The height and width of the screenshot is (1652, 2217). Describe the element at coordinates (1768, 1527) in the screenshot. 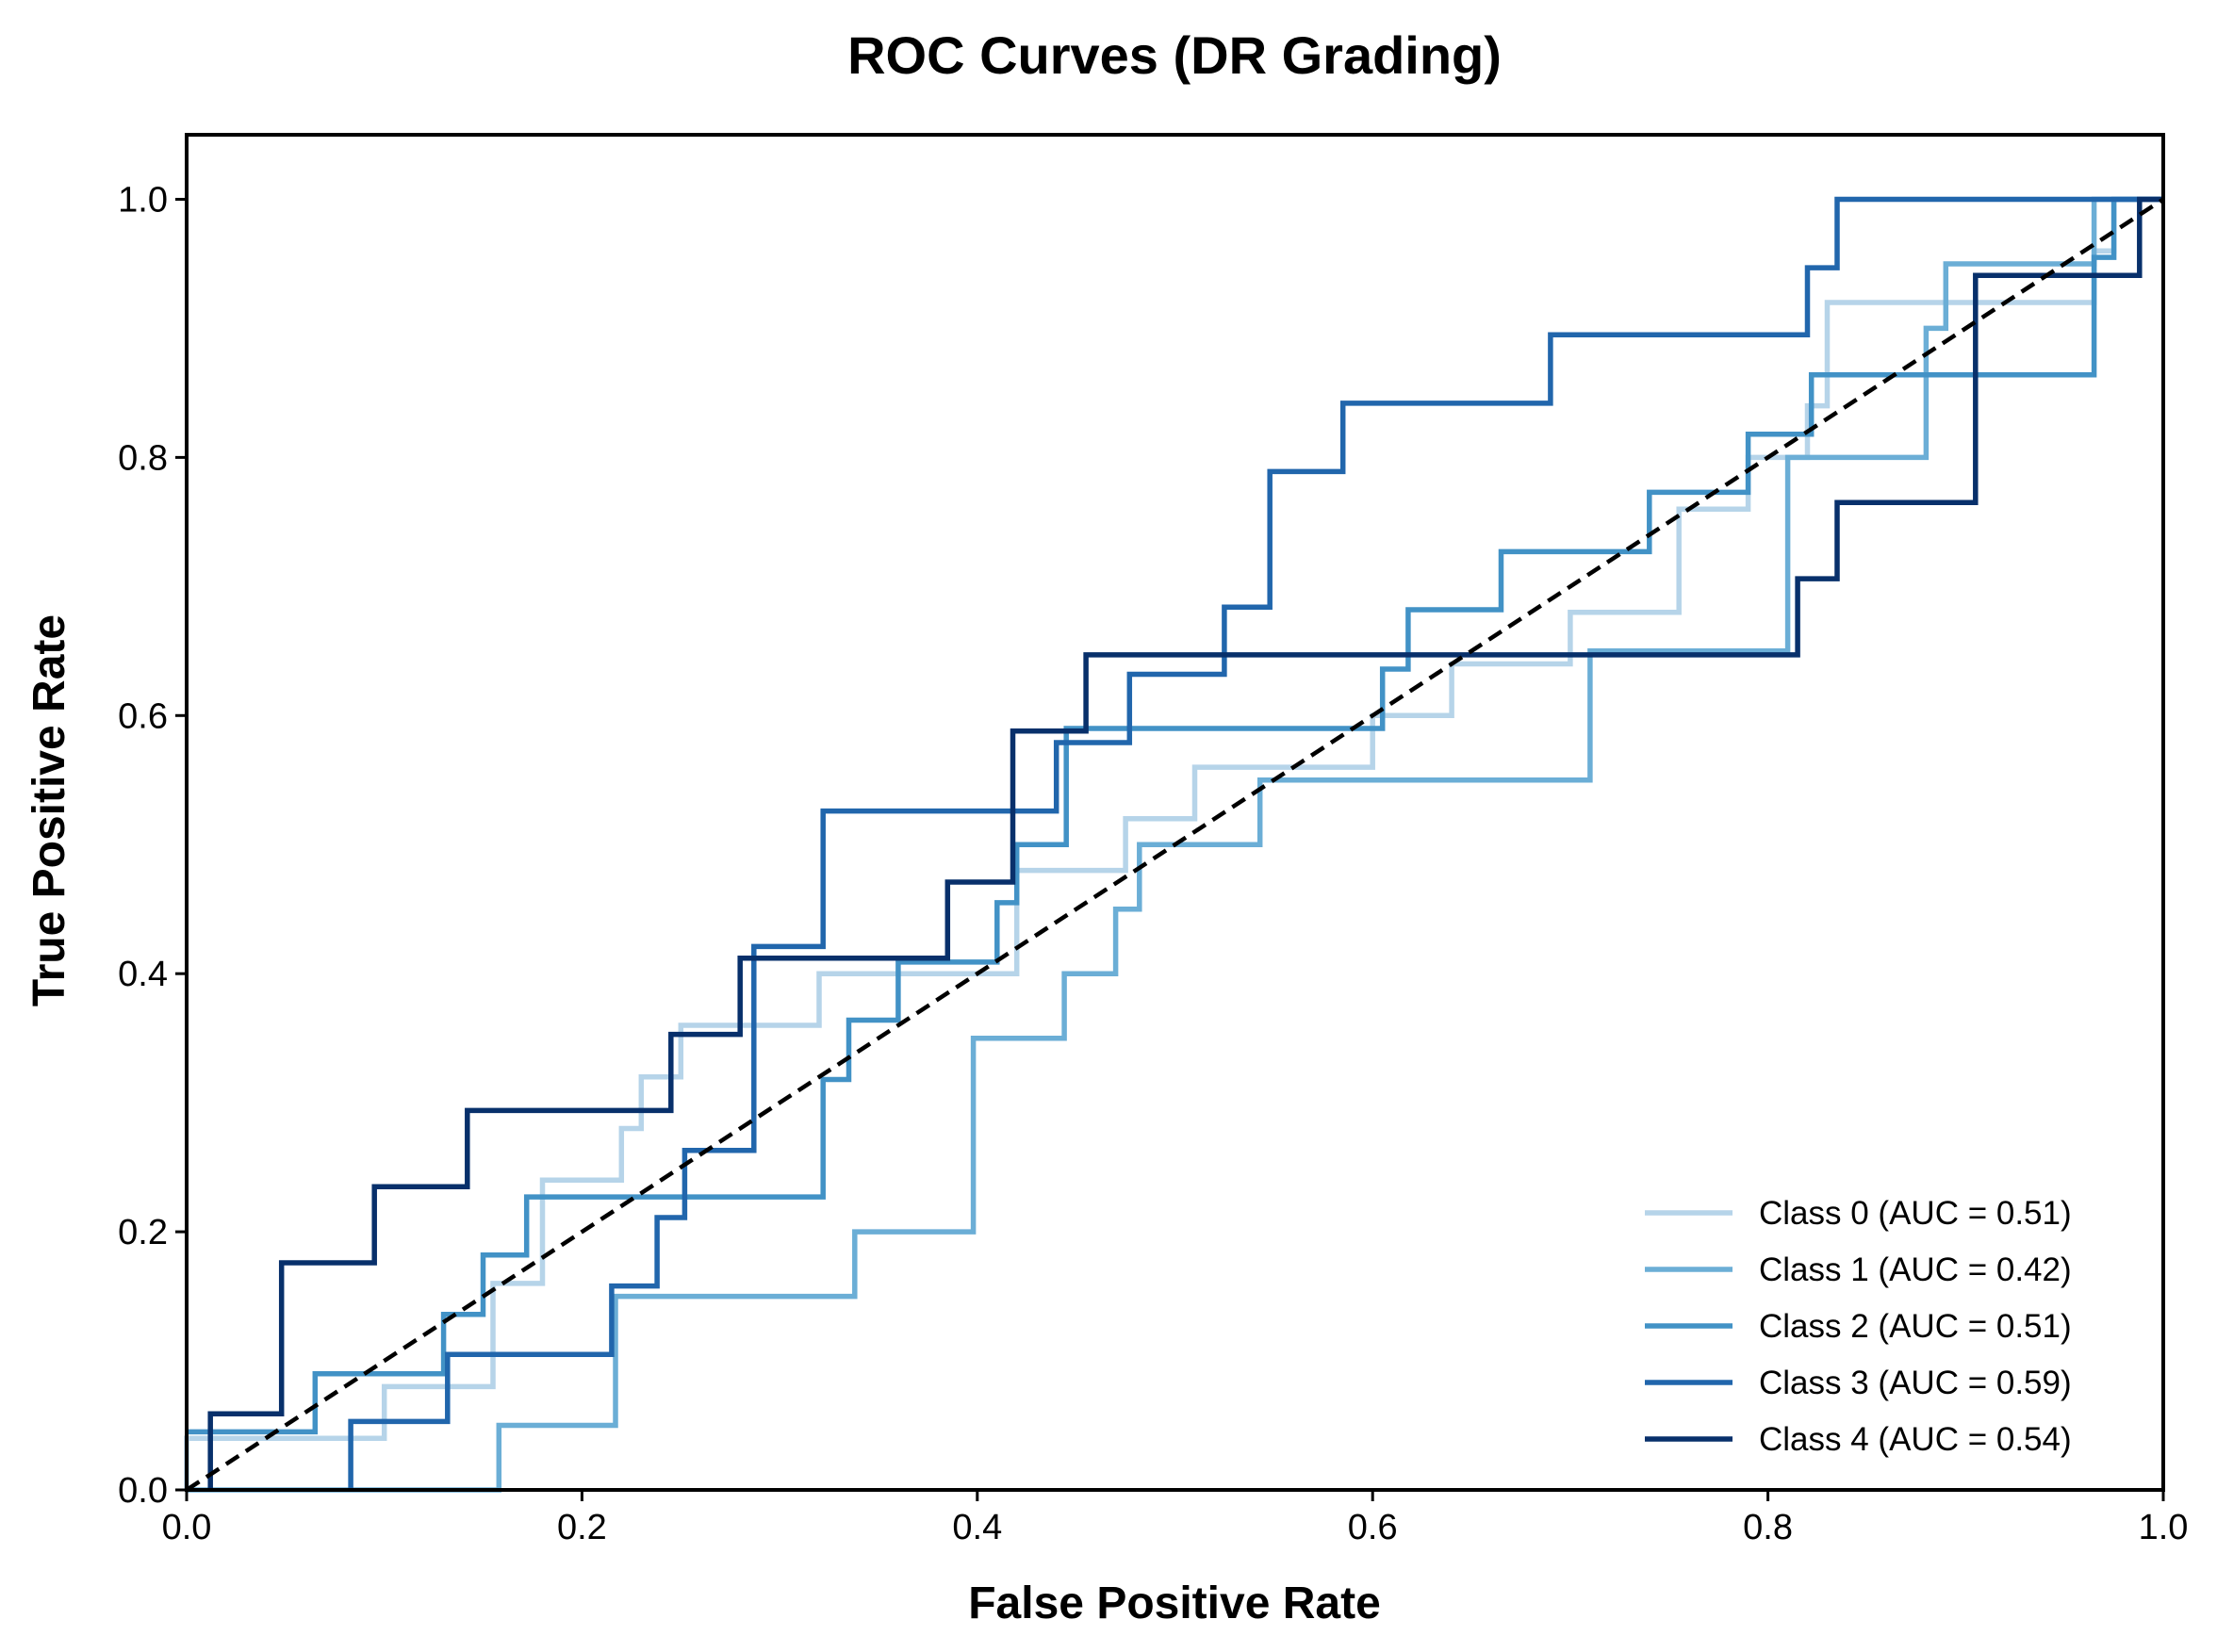

I see `x-tick-label: 0.8` at that location.